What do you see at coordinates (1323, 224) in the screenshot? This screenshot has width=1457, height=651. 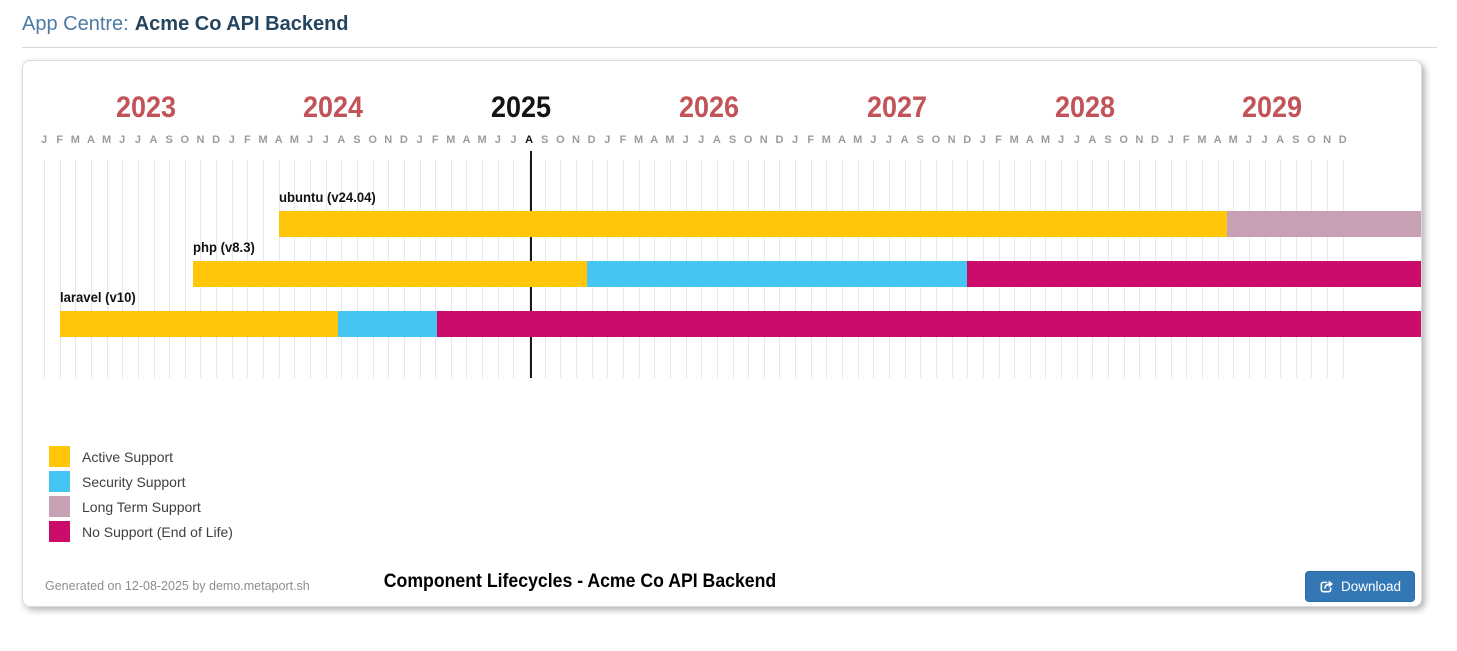 I see `bar-segment-lts` at bounding box center [1323, 224].